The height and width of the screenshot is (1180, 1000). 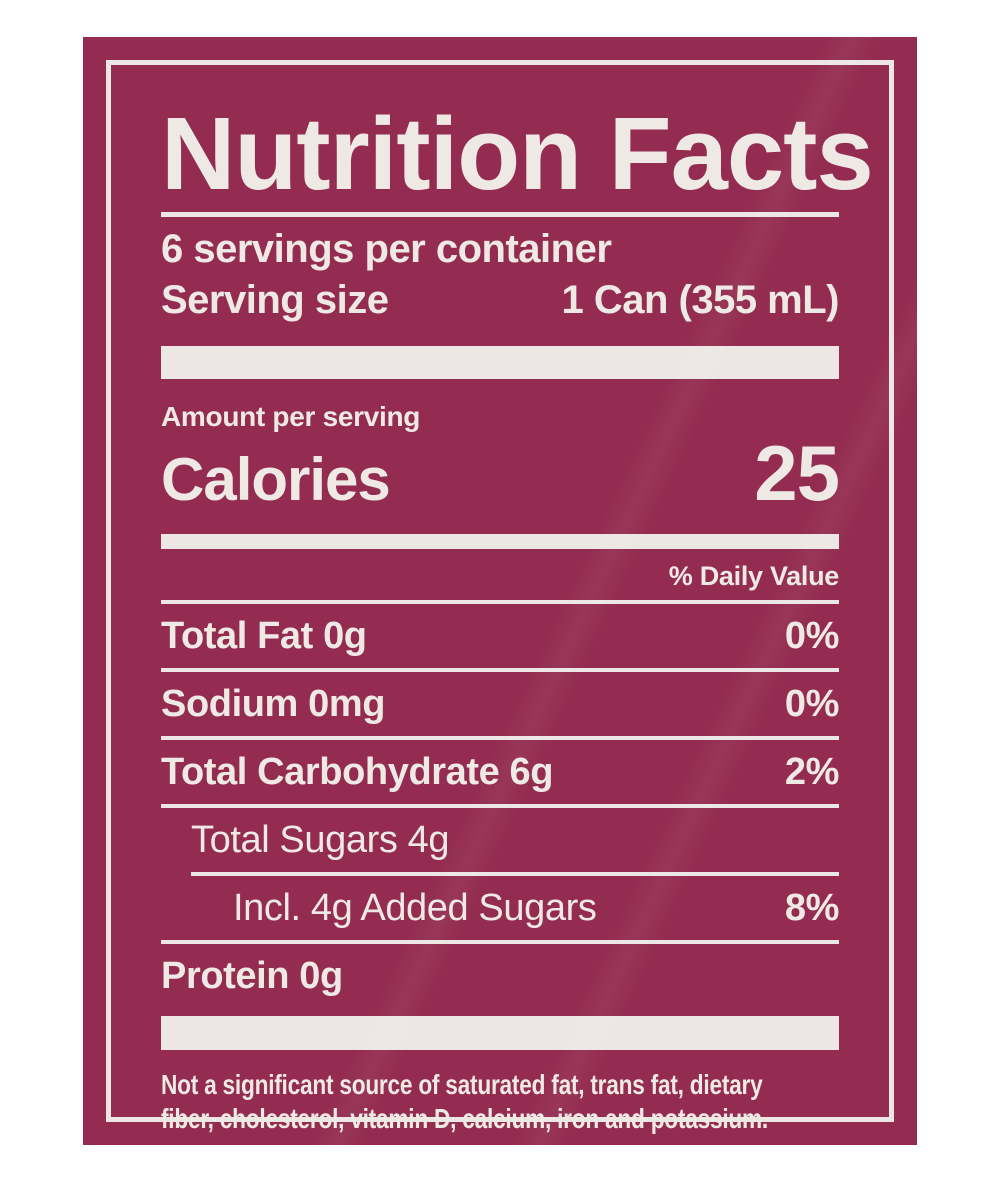 I want to click on nutrient-daily-value: 2%, so click(x=812, y=771).